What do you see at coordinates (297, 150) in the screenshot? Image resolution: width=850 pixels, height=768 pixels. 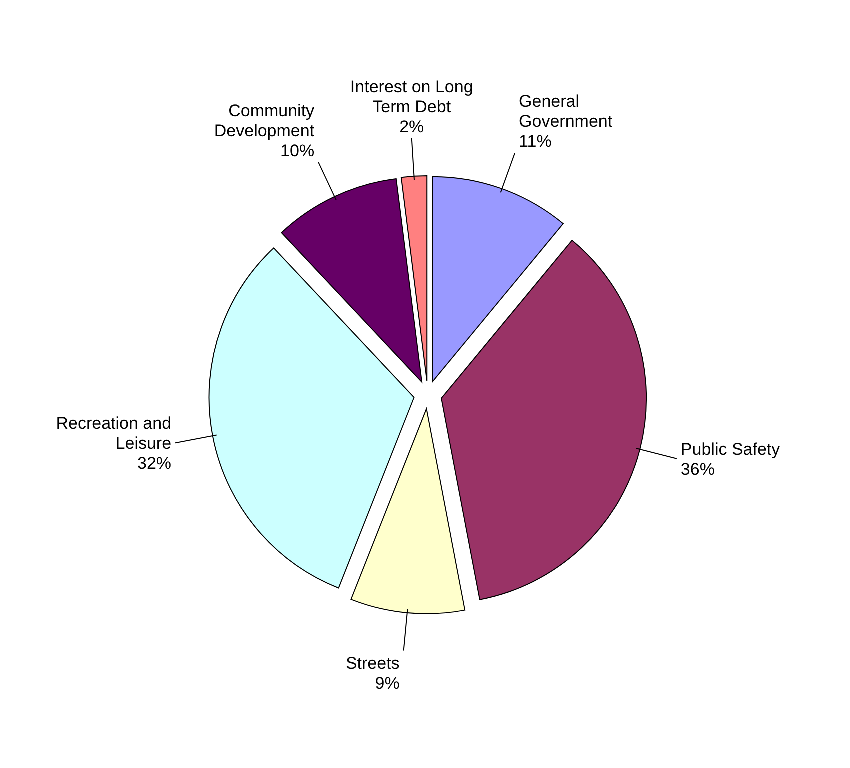 I see `data-label: 10%` at bounding box center [297, 150].